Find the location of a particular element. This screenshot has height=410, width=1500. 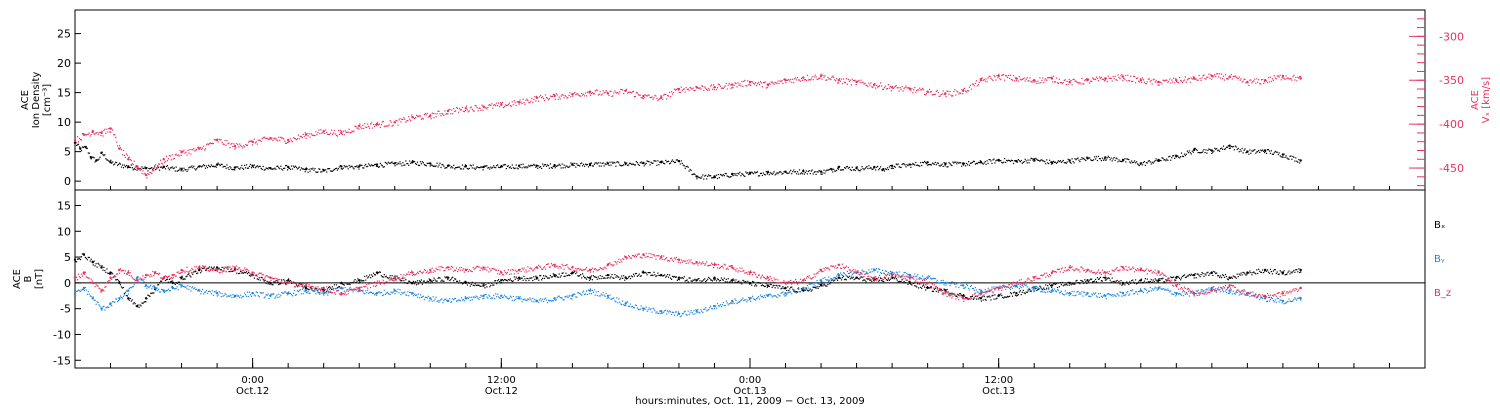

vx-point is located at coordinates (501, 105).